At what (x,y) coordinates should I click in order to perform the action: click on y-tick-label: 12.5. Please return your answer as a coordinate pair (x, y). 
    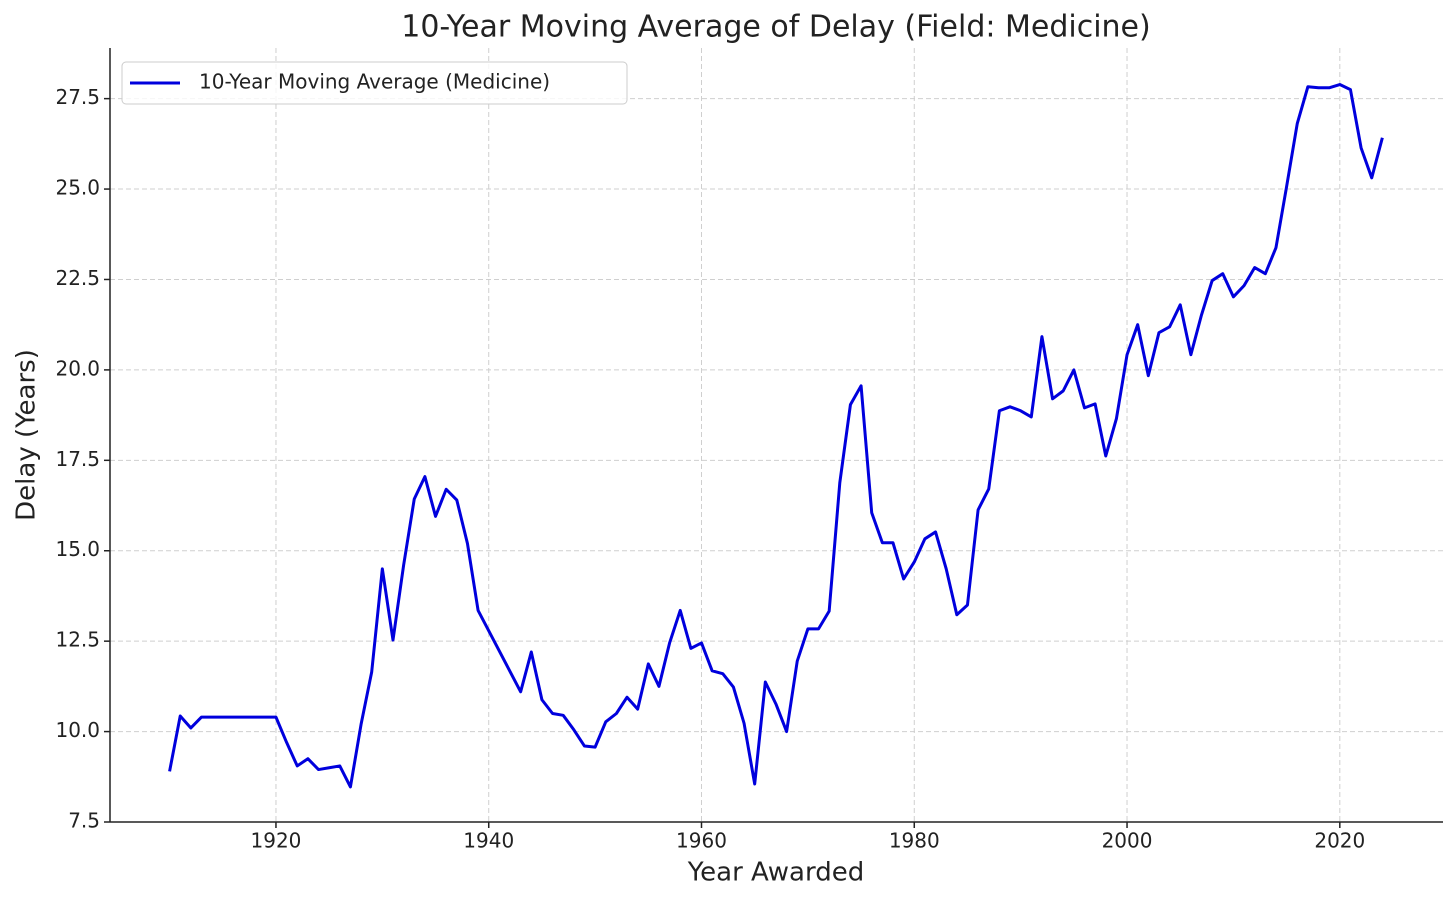
    Looking at the image, I should click on (77, 640).